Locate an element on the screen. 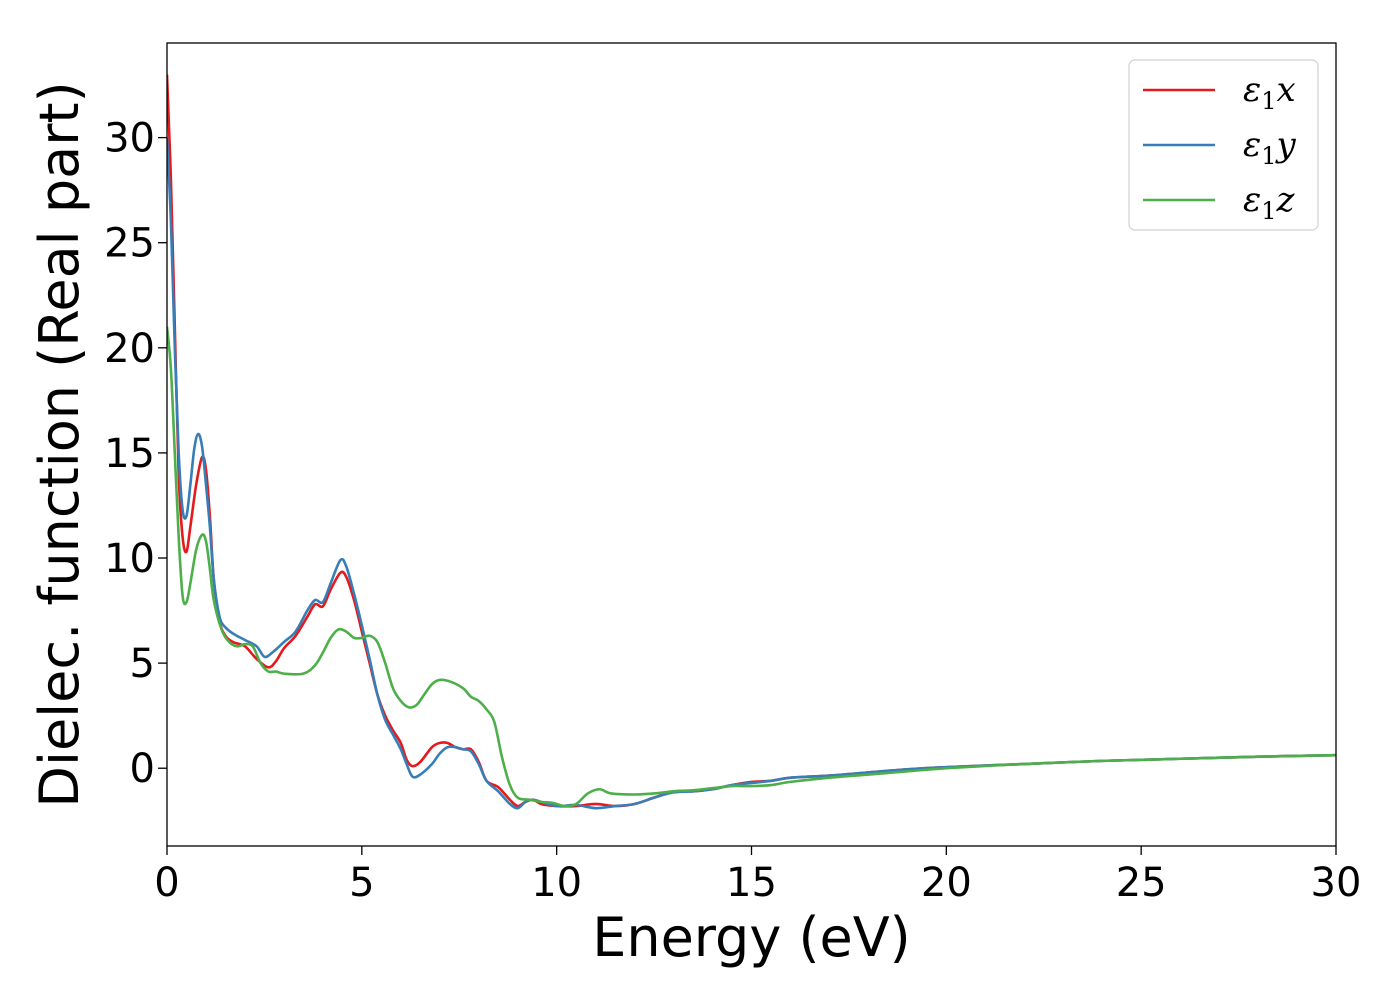 This screenshot has height=1004, width=1400. legend-box is located at coordinates (1223, 145).